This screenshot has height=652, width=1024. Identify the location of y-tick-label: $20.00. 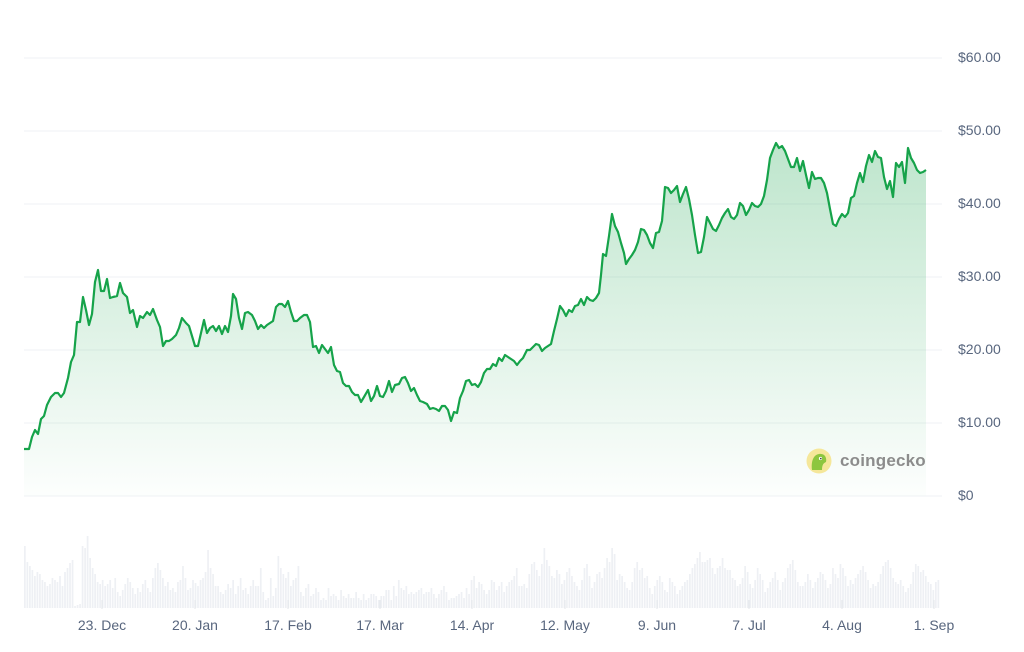
(979, 349).